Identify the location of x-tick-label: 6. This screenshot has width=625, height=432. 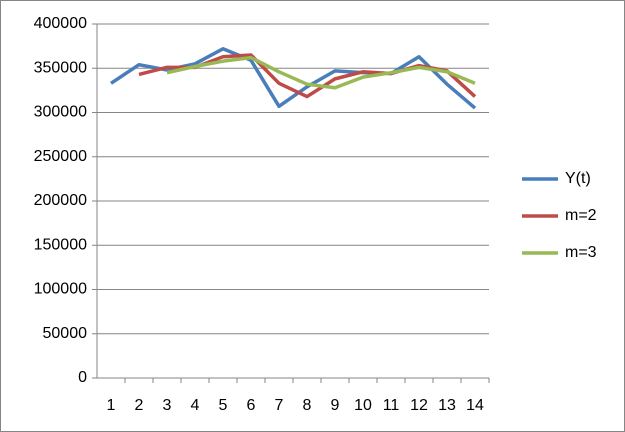
(251, 405).